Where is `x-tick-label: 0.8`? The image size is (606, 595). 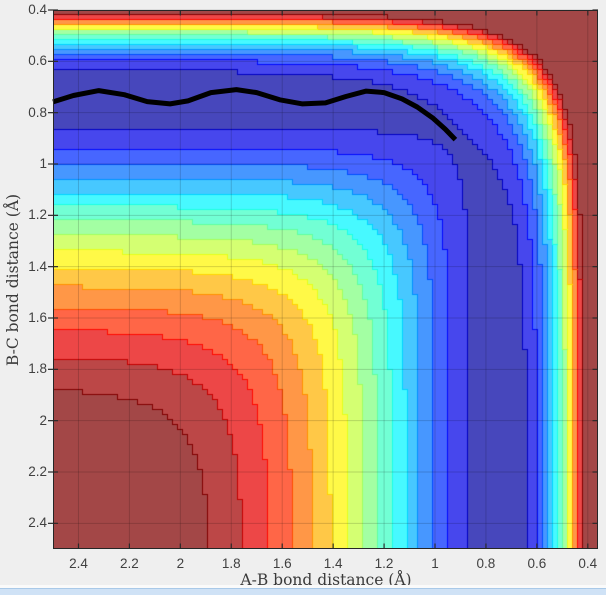
x-tick-label: 0.8 is located at coordinates (486, 563).